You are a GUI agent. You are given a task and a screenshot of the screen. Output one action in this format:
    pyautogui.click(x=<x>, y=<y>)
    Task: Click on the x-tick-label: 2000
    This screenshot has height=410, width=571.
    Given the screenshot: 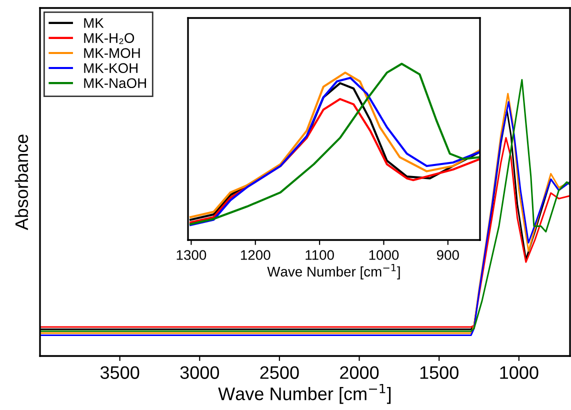 What is the action you would take?
    pyautogui.click(x=359, y=372)
    